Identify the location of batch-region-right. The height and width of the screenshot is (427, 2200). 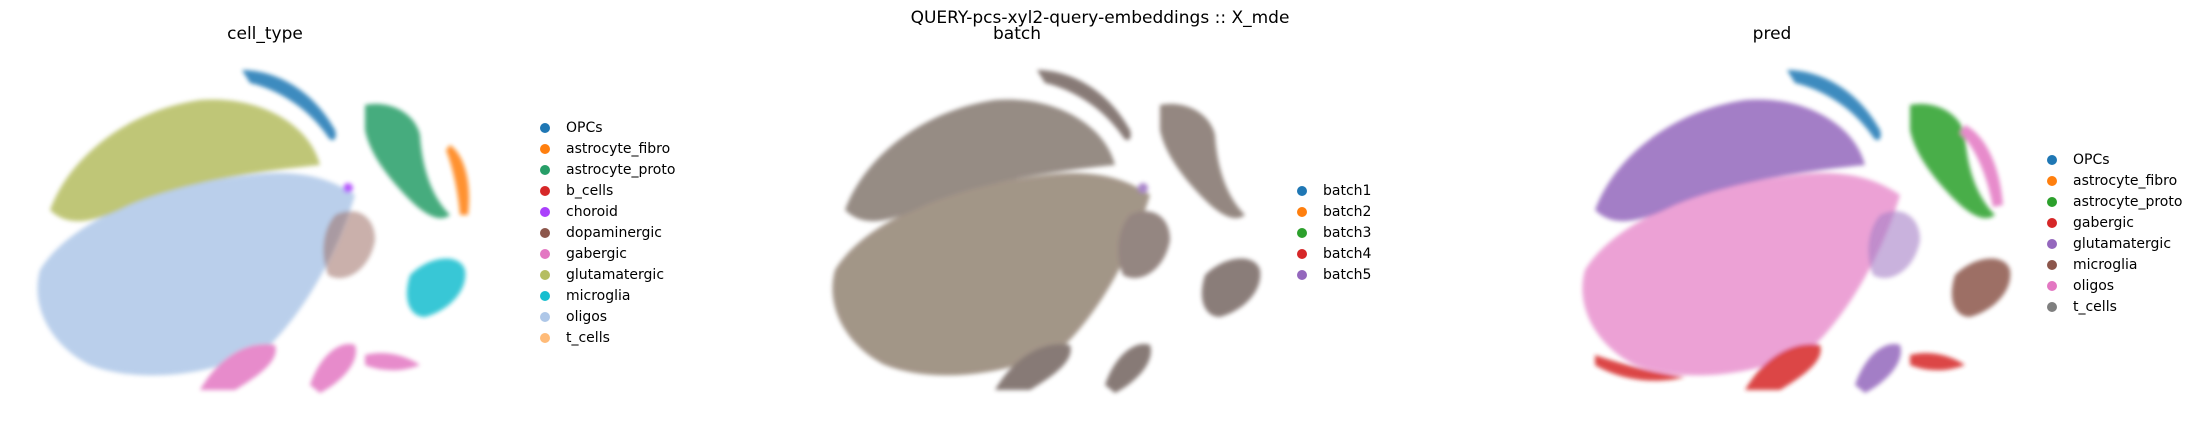
(1202, 161).